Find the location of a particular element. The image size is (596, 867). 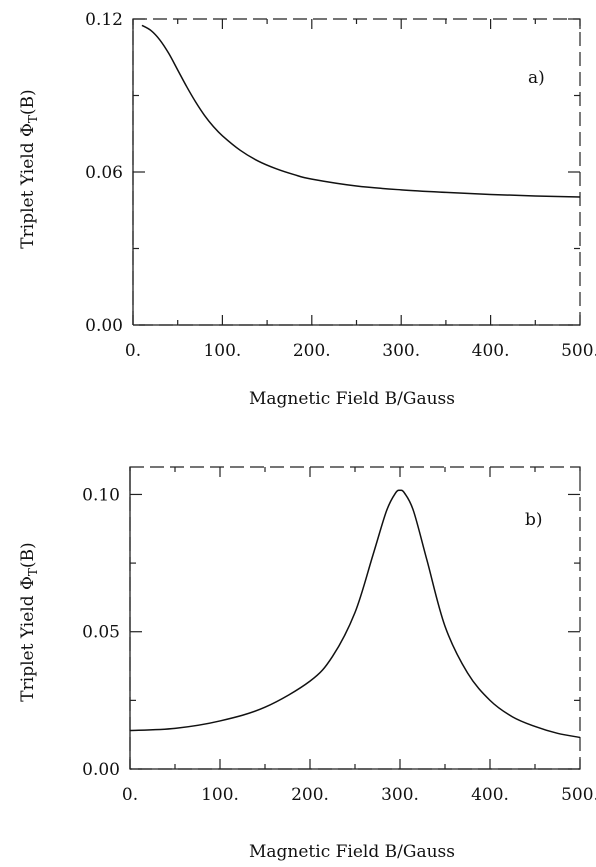

y-axis-title-b-sub: T is located at coordinates (33, 572).